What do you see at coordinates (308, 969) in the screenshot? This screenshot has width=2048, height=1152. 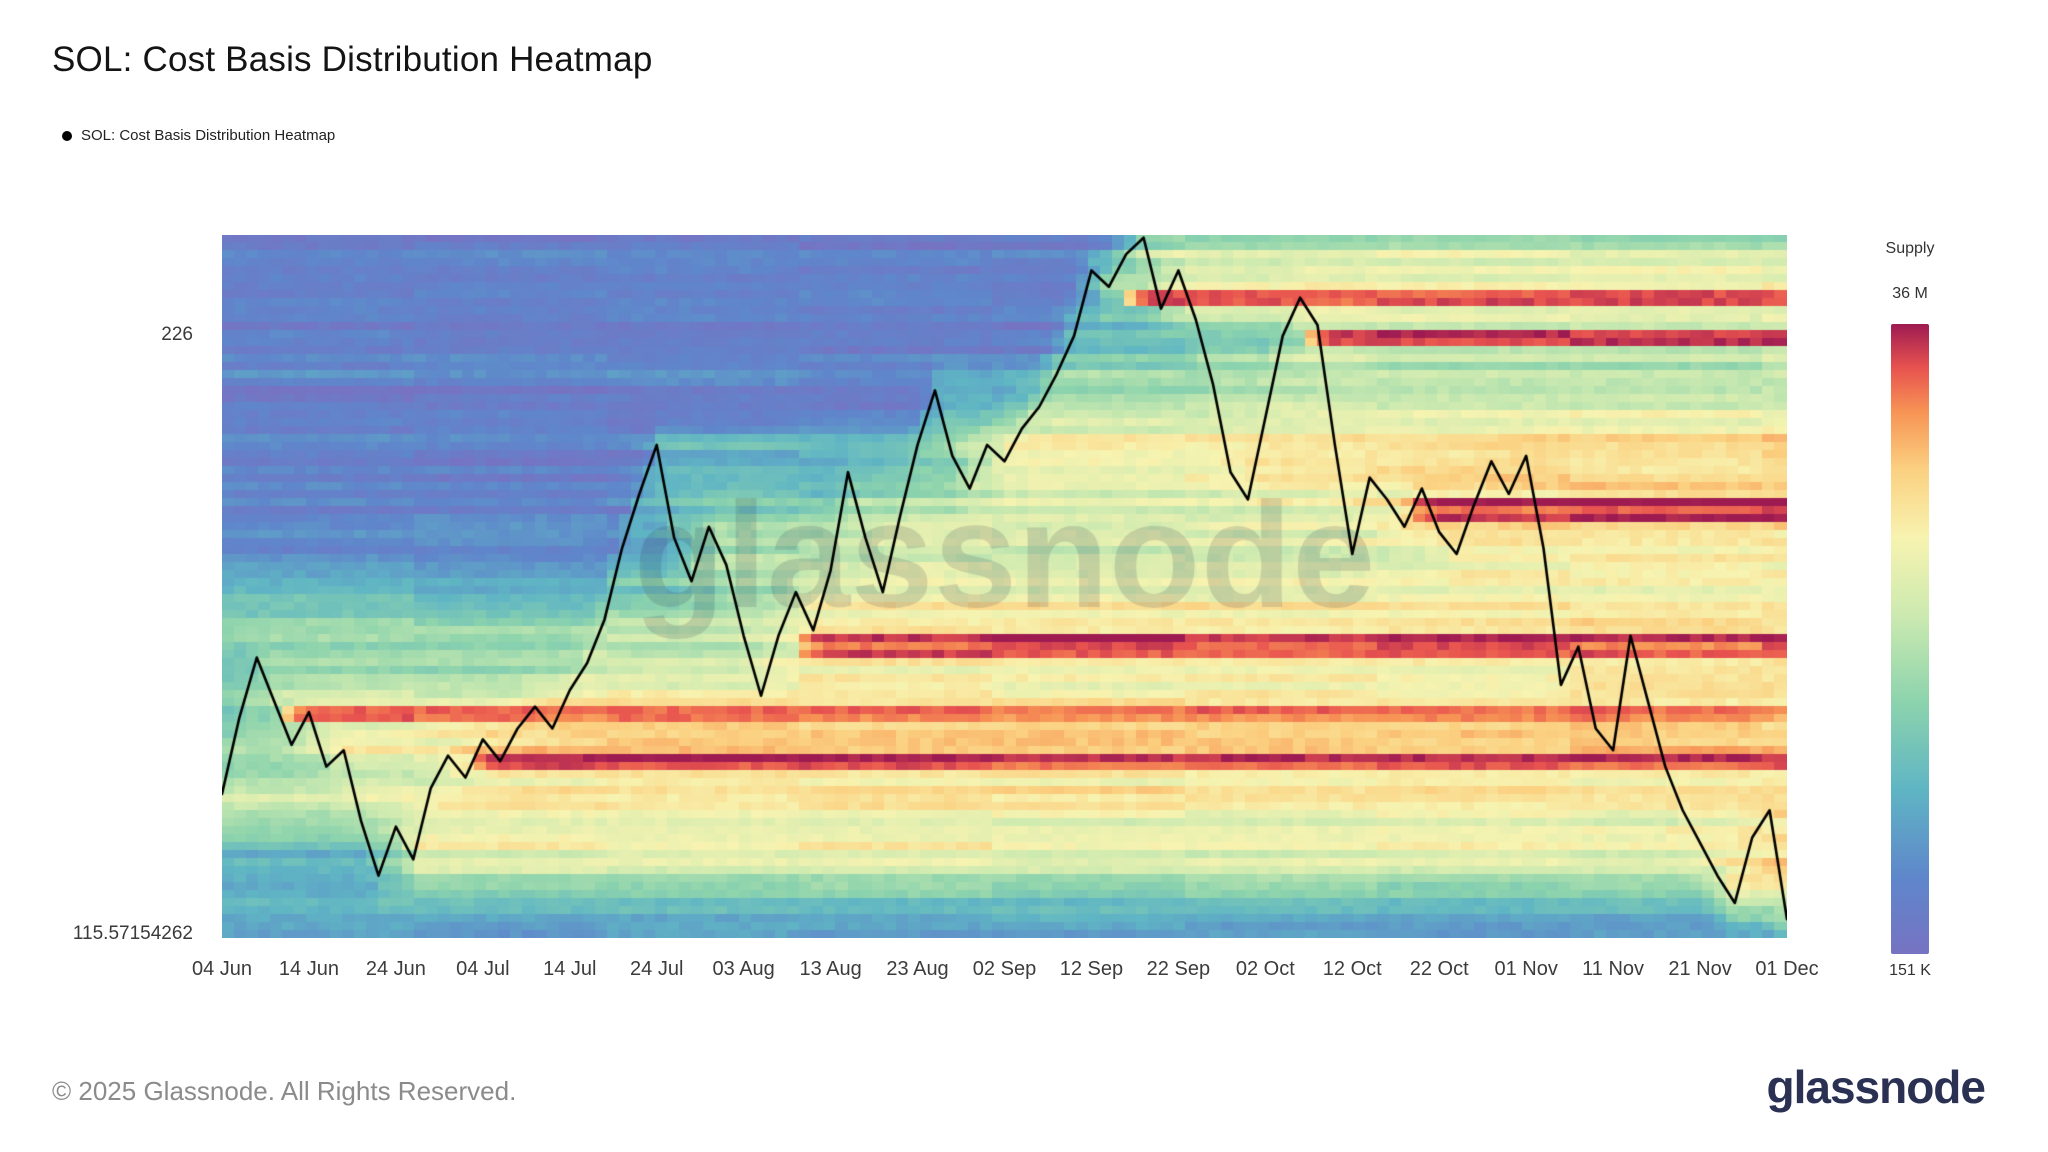 I see `x-tick-label: 14 Jun` at bounding box center [308, 969].